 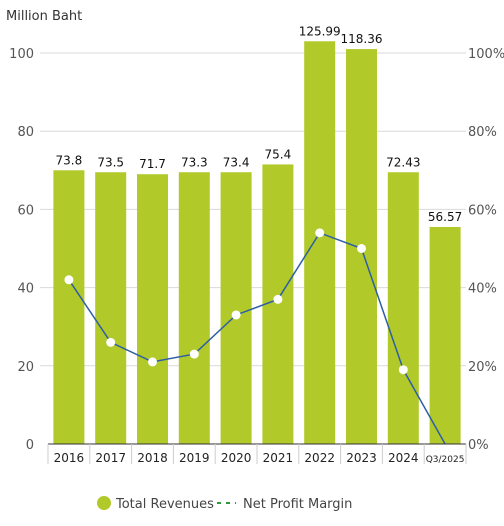 I want to click on y2-tick-label: 40%, so click(x=482, y=289).